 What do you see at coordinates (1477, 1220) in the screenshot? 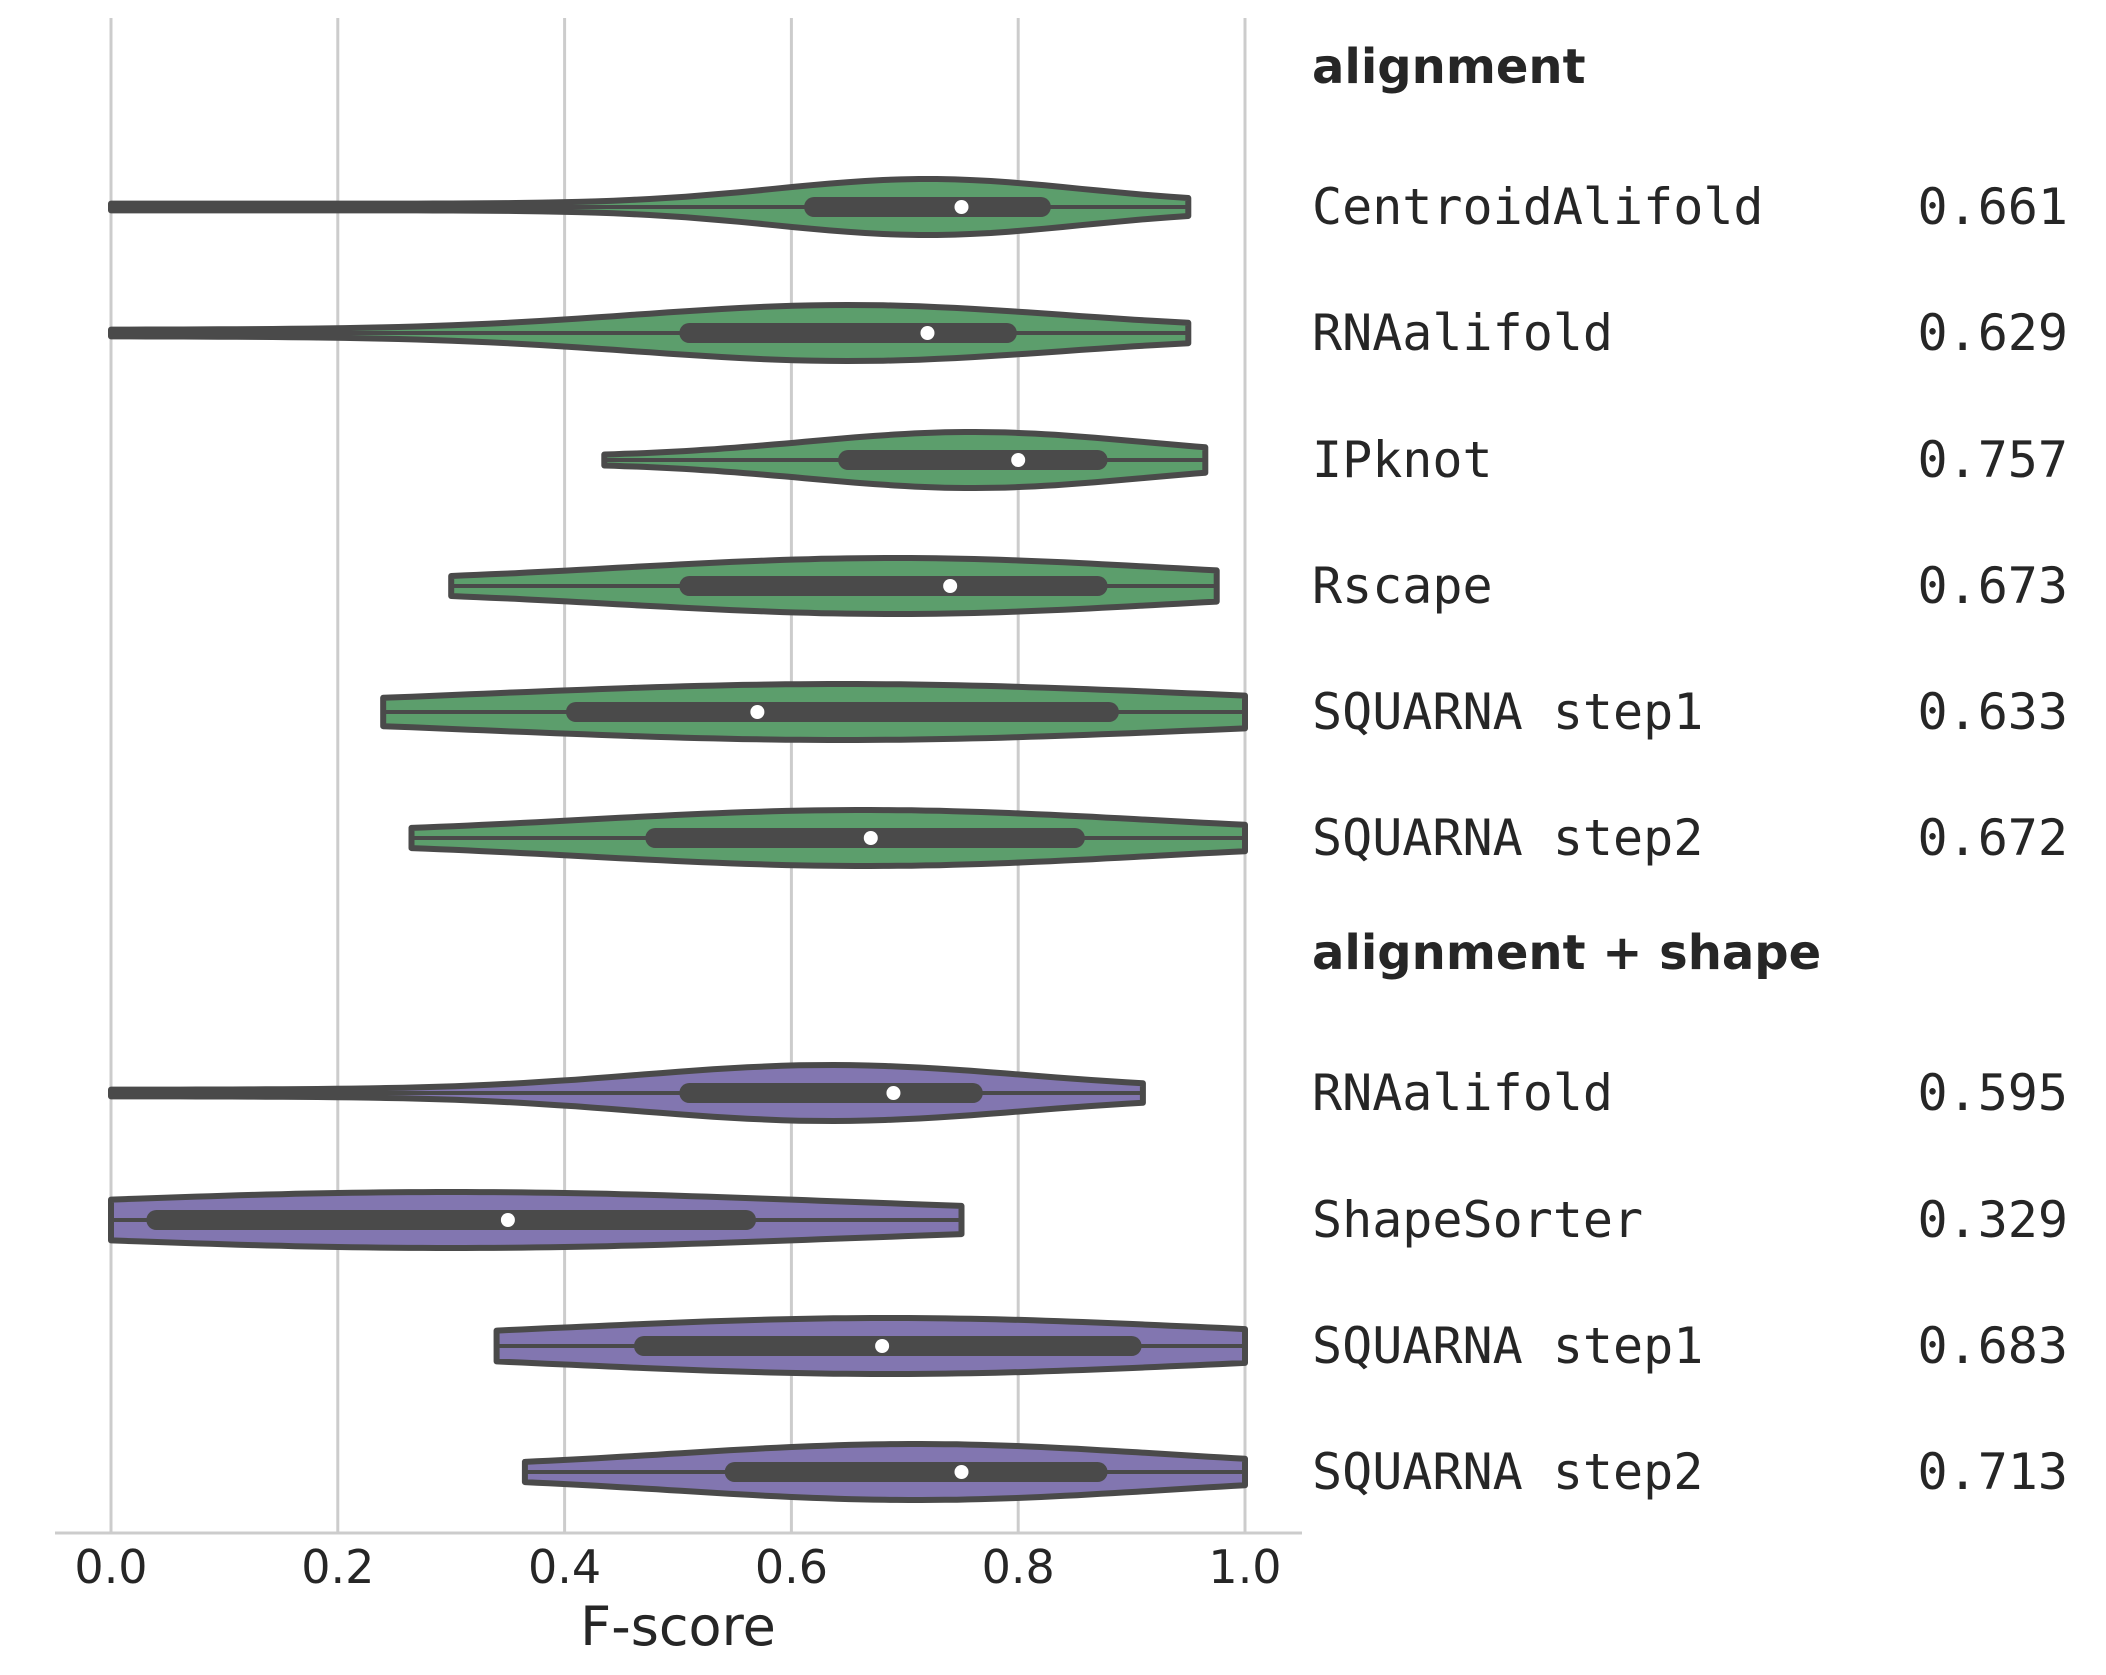
I see `method-name: ShapeSorter` at bounding box center [1477, 1220].